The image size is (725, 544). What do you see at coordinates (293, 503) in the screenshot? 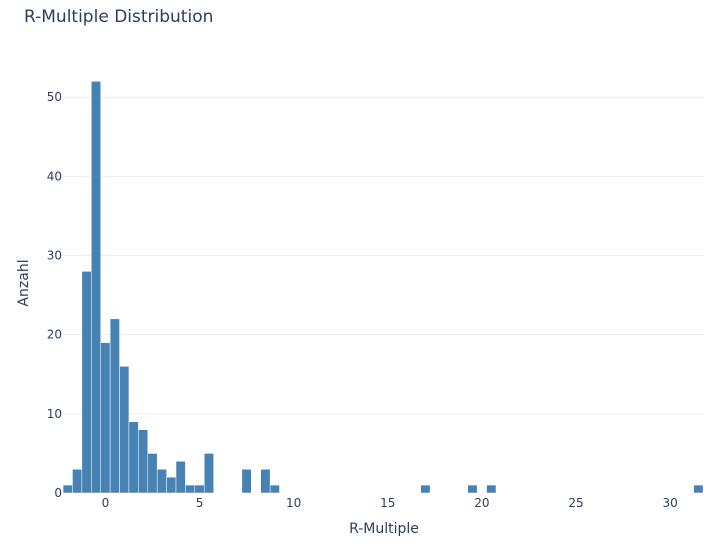
I see `x-tick-label: 10` at bounding box center [293, 503].